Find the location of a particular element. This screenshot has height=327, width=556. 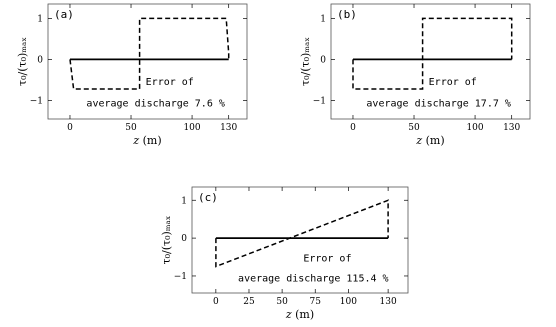

panel-label: (a) is located at coordinates (64, 14).